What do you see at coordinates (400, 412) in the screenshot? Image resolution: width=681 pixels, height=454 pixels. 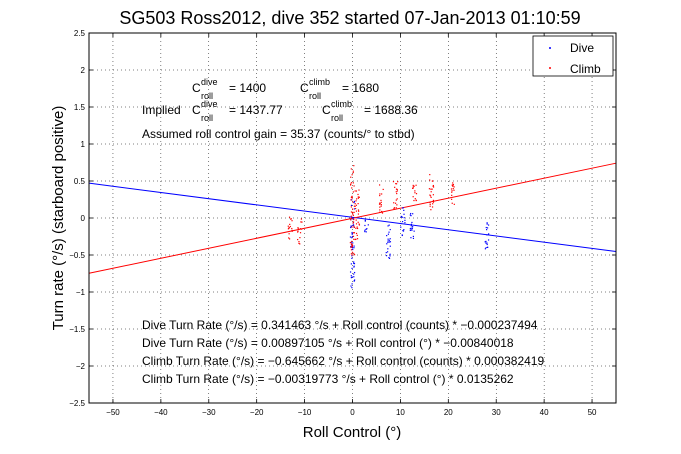 I see `x-tick-label: 10` at bounding box center [400, 412].